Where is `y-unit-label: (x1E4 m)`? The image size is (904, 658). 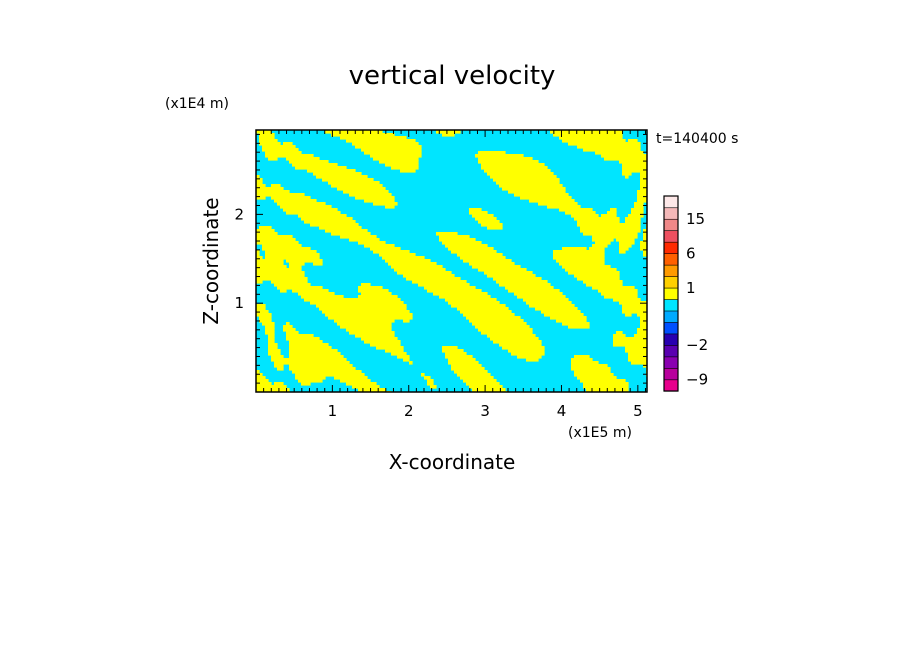
y-unit-label: (x1E4 m) is located at coordinates (197, 104).